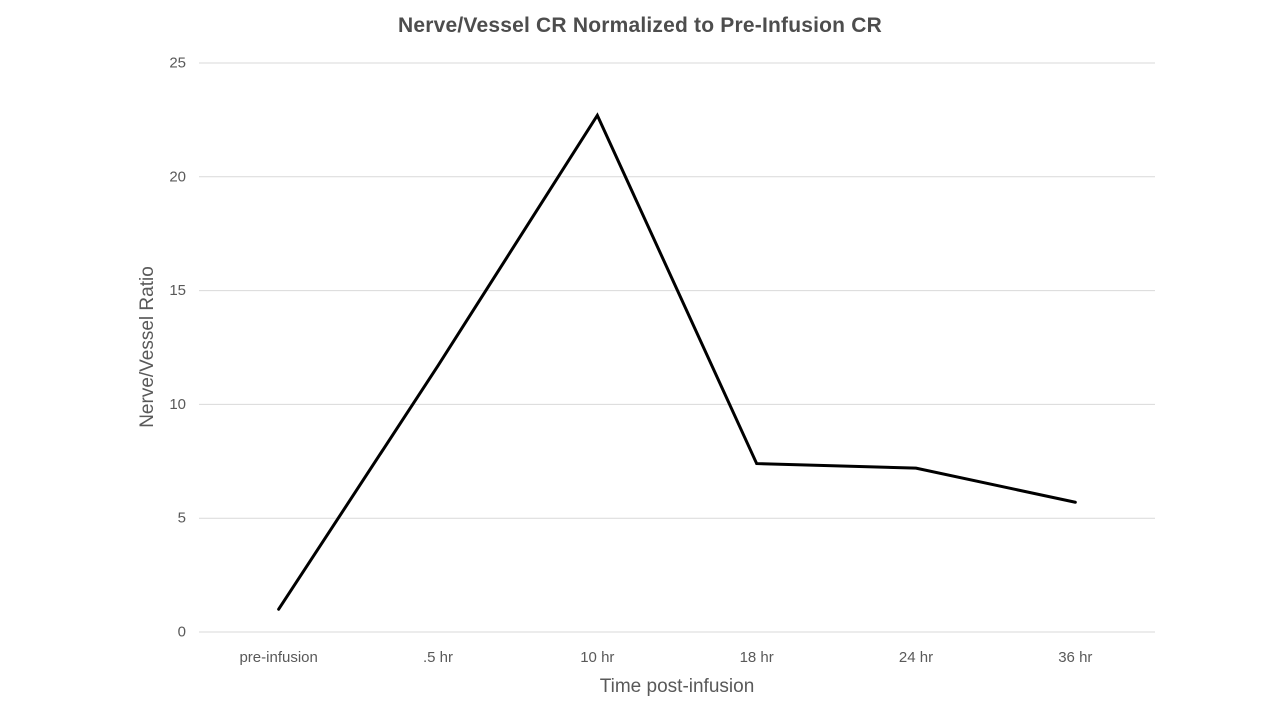  I want to click on x-tick-label: 24 hr, so click(916, 657).